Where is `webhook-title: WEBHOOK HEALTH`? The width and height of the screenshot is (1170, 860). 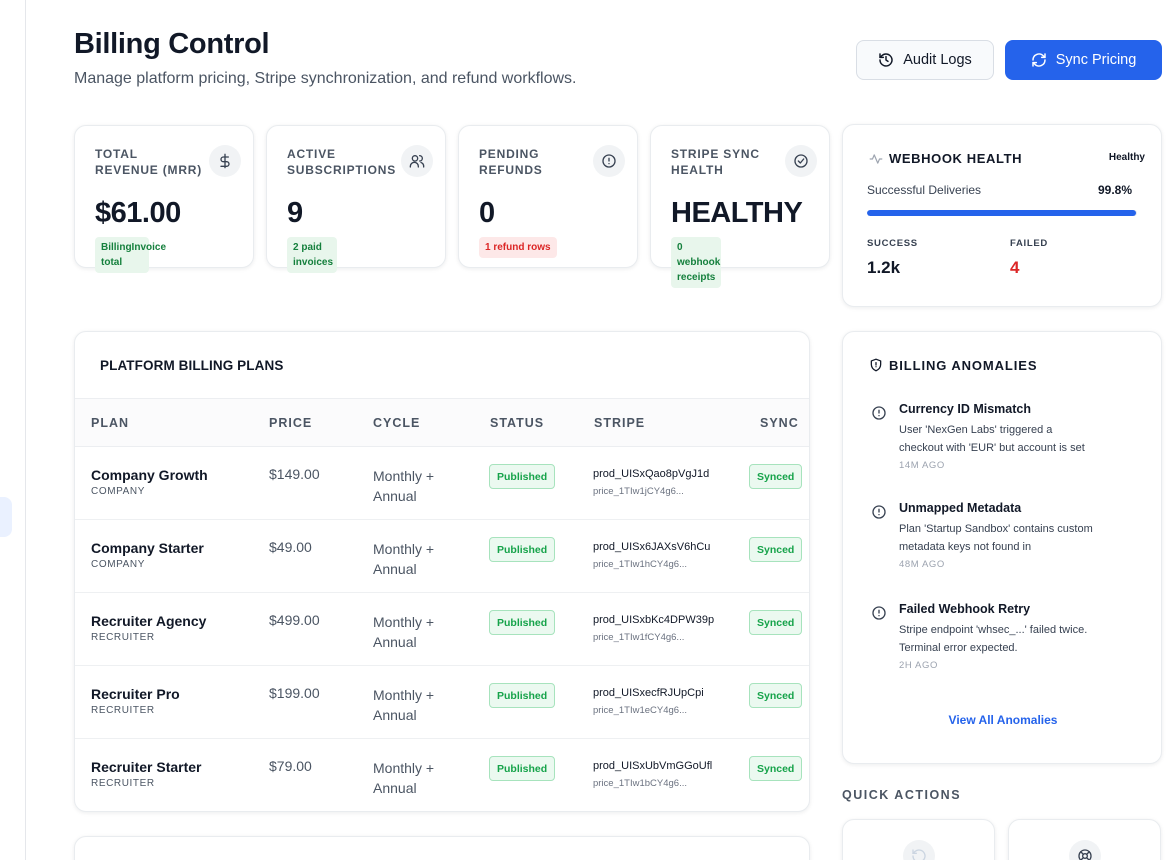 webhook-title: WEBHOOK HEALTH is located at coordinates (956, 158).